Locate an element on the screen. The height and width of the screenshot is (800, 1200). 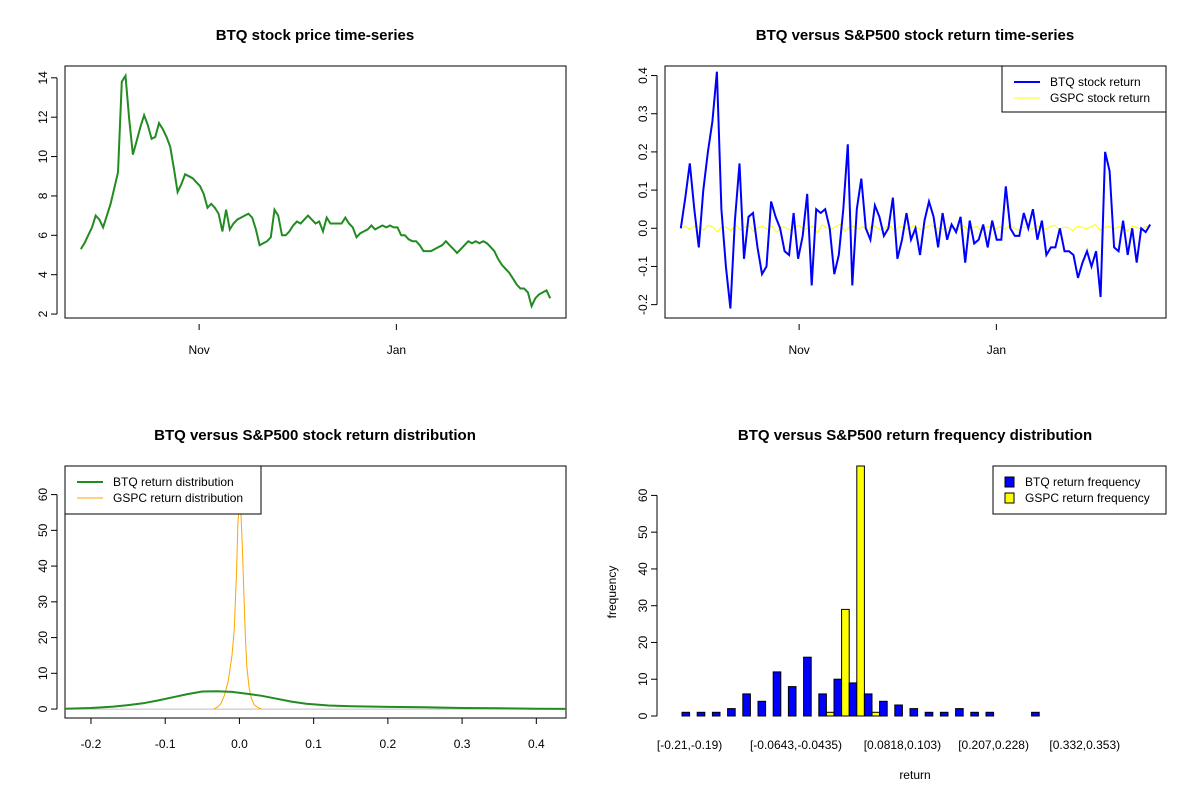
return-y-tick-label: -0.1 is located at coordinates (643, 266).